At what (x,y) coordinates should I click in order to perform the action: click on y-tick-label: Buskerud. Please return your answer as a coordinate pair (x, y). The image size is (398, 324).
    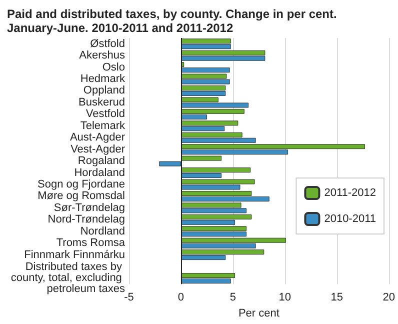
    Looking at the image, I should click on (101, 102).